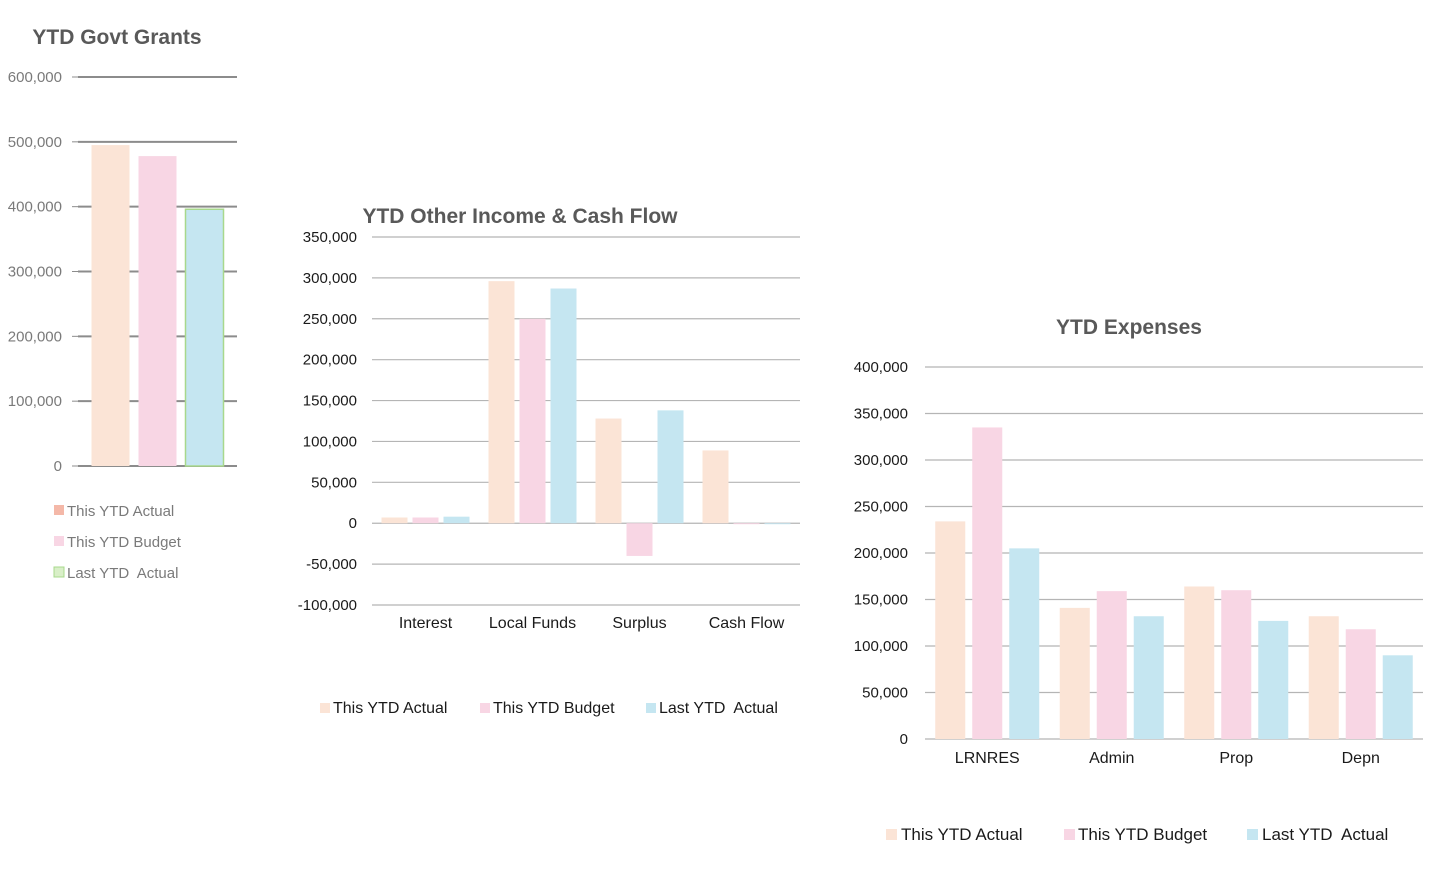 Image resolution: width=1439 pixels, height=872 pixels. I want to click on expenses-bars, so click(1174, 583).